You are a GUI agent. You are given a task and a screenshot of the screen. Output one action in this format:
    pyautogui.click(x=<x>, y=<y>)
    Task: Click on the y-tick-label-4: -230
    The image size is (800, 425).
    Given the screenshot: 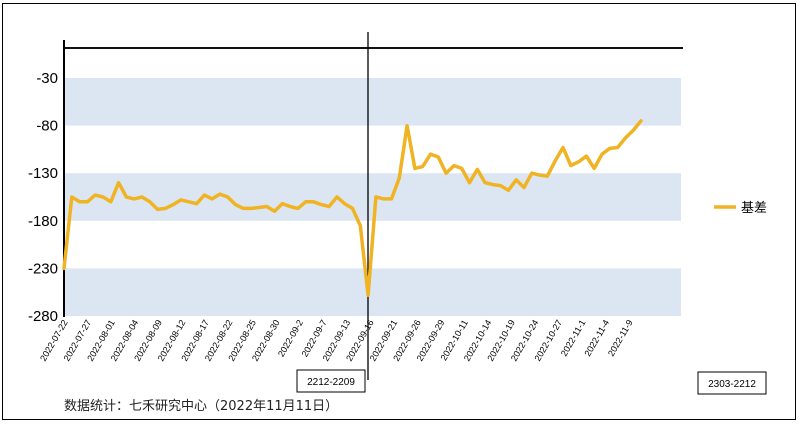 What is the action you would take?
    pyautogui.click(x=43, y=268)
    